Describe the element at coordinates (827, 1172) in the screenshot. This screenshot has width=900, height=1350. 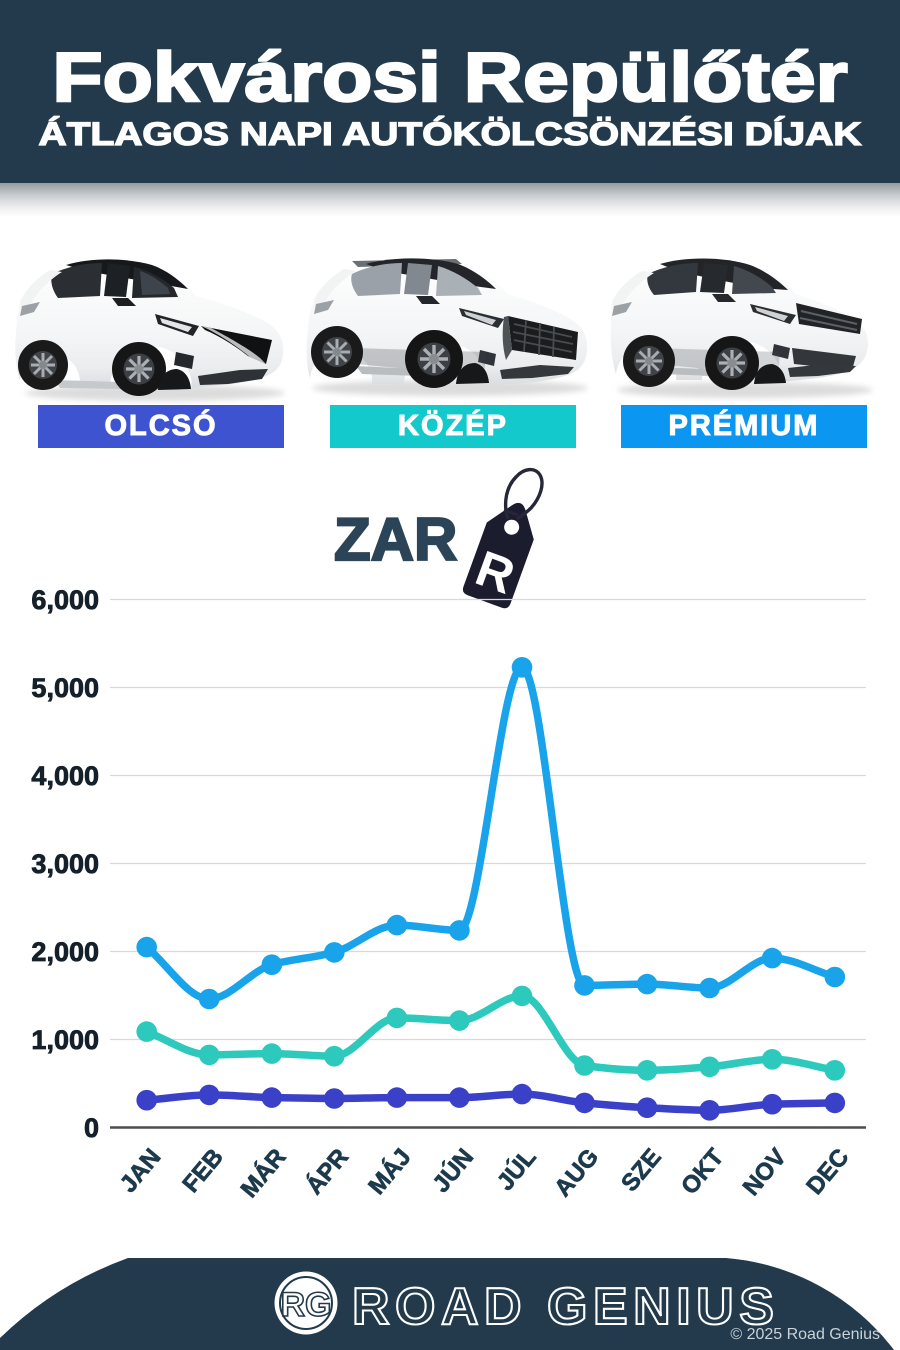
I see `svg-text: DEC` at that location.